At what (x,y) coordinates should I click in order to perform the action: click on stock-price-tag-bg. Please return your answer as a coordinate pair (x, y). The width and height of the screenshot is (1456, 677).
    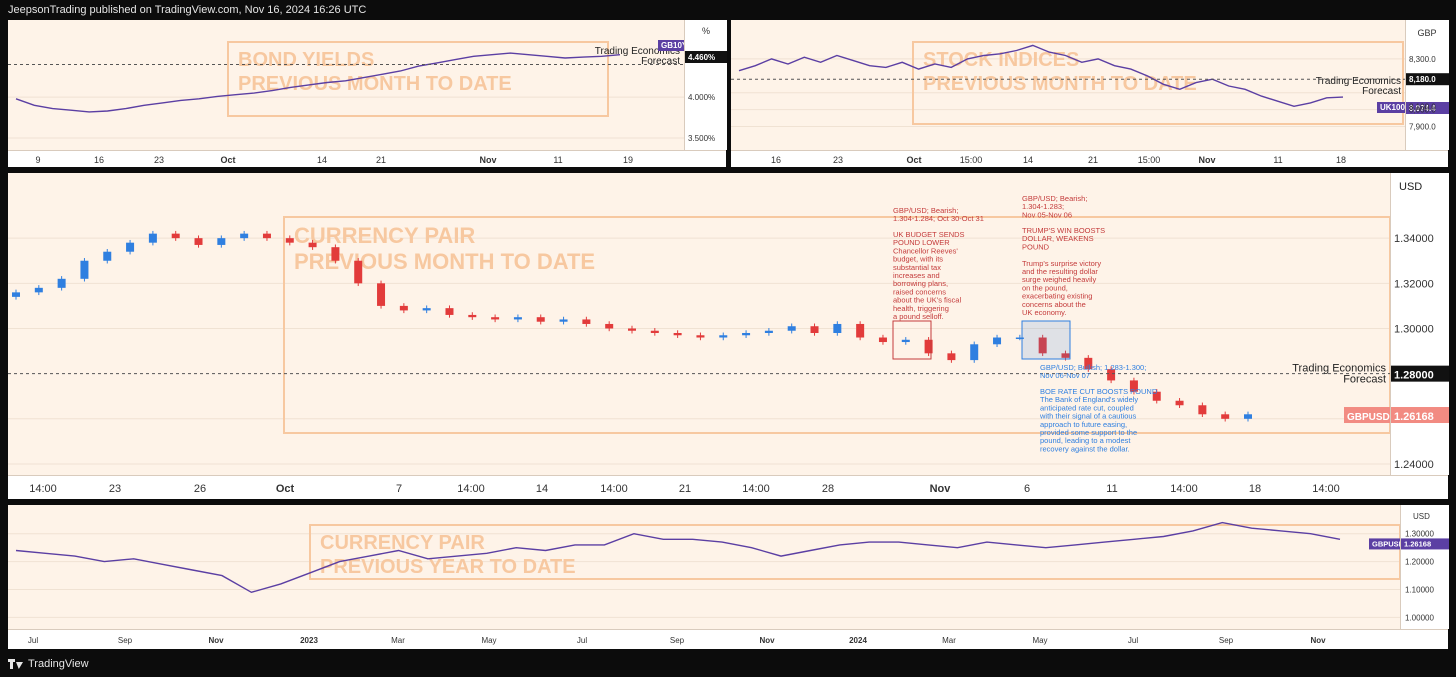
    Looking at the image, I should click on (1427, 108).